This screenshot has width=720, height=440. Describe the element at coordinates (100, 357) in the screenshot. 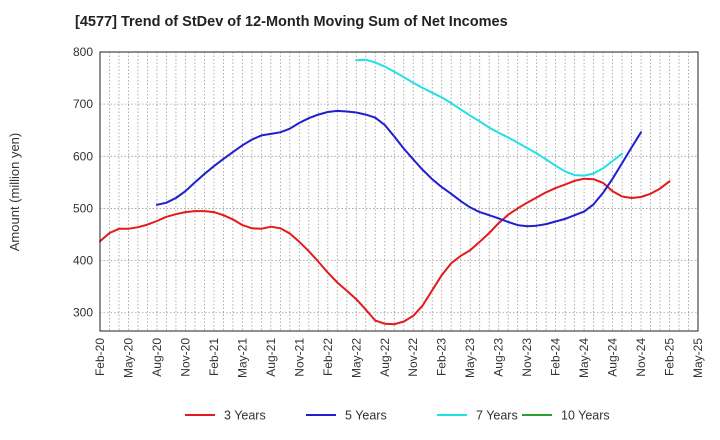

I see `x-tick-label: Feb-20` at that location.